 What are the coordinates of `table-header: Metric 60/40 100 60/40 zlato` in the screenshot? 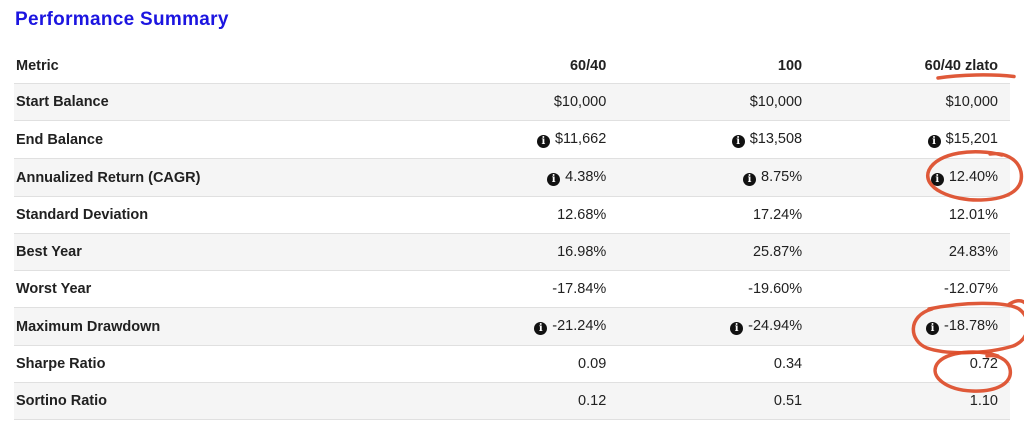 It's located at (512, 67).